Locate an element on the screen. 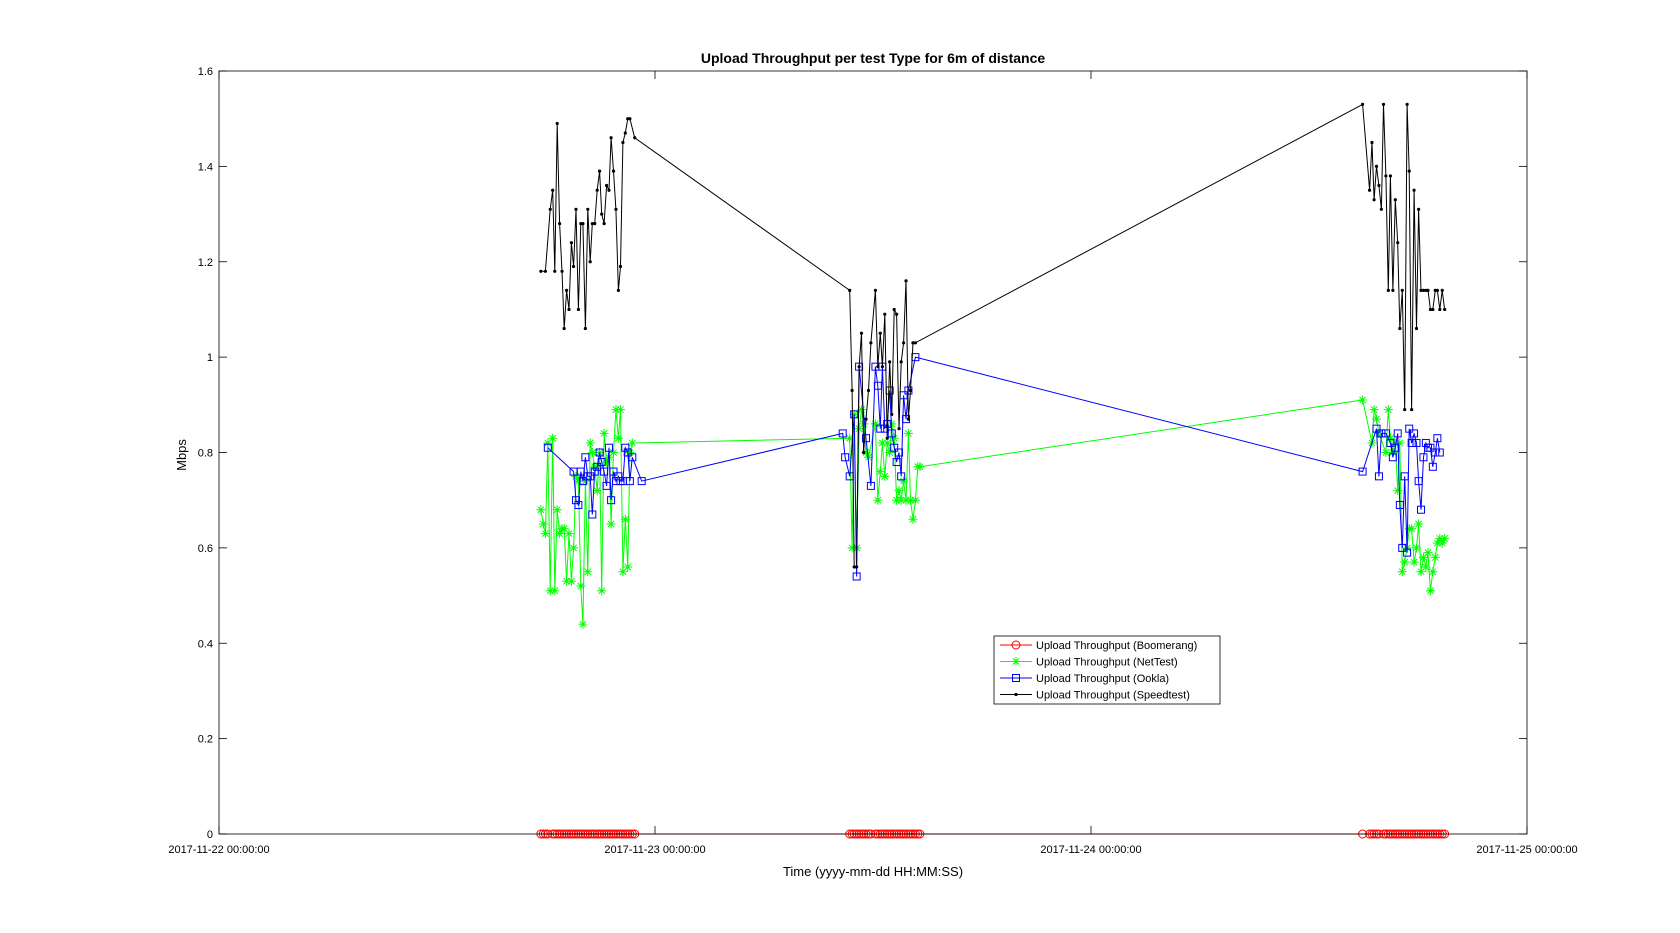 The width and height of the screenshot is (1680, 933). series-group is located at coordinates (993, 512).